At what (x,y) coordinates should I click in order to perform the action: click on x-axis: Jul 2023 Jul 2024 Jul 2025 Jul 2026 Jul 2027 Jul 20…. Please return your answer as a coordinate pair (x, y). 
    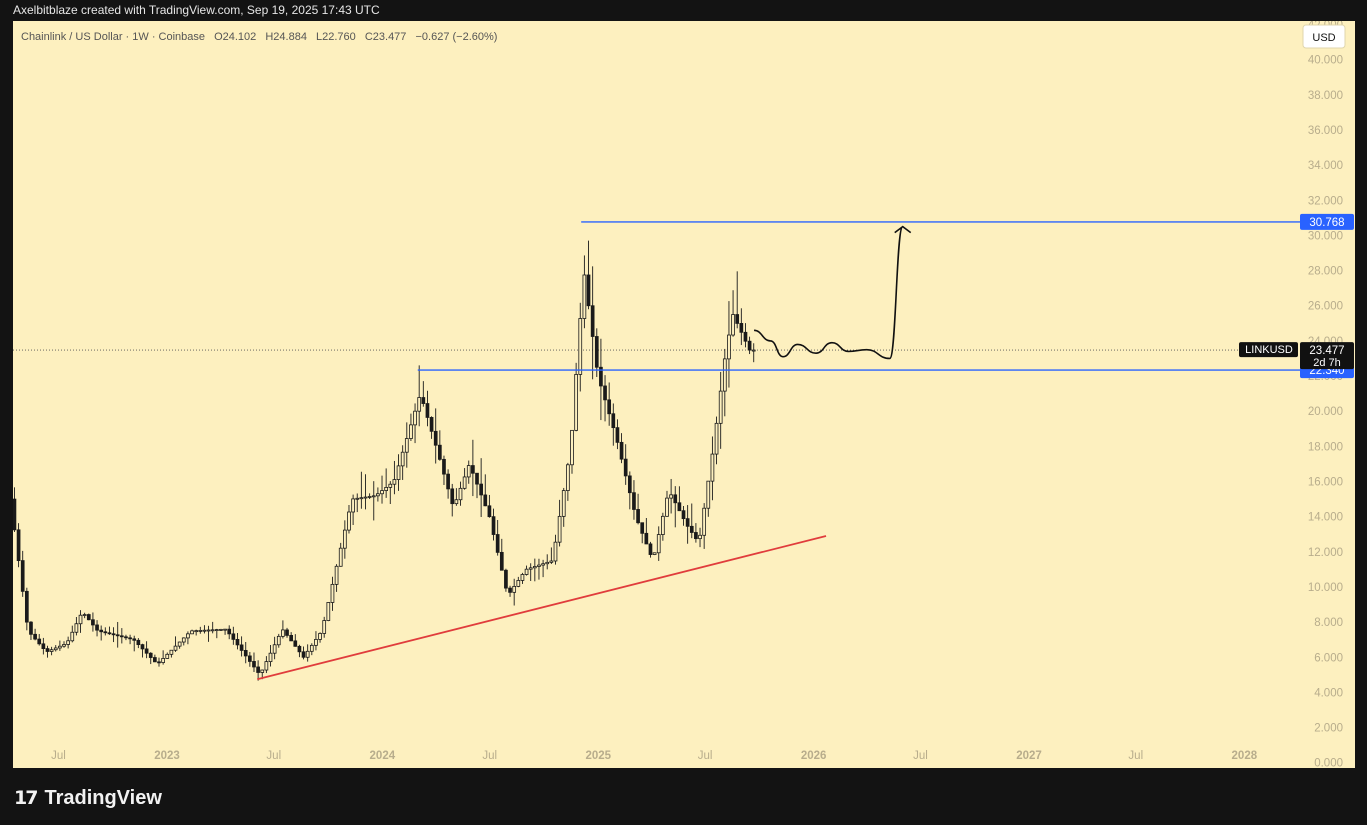
    Looking at the image, I should click on (654, 756).